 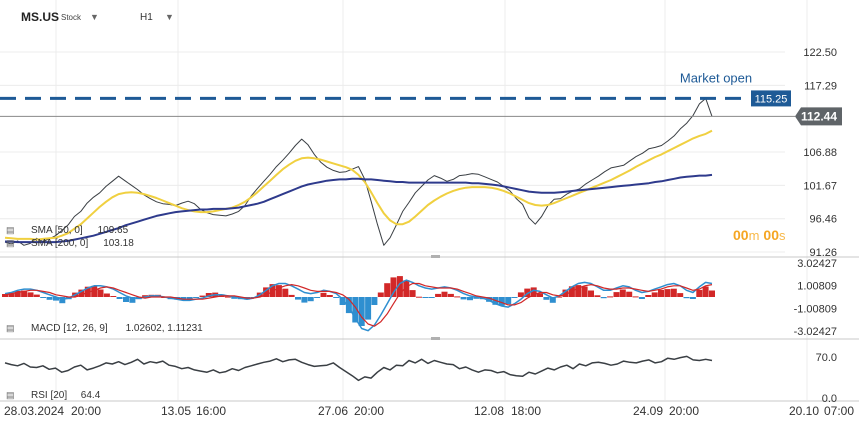 What do you see at coordinates (369, 411) in the screenshot?
I see `x-tick-label: 20:00` at bounding box center [369, 411].